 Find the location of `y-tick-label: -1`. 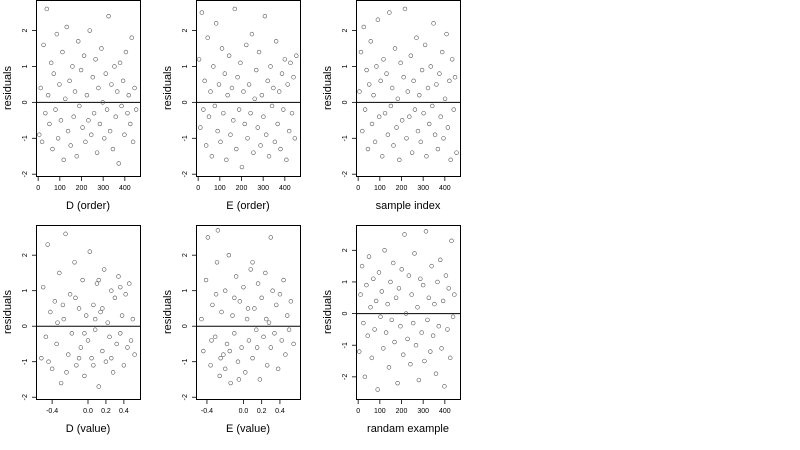

y-tick-label: -1 is located at coordinates (185, 362).